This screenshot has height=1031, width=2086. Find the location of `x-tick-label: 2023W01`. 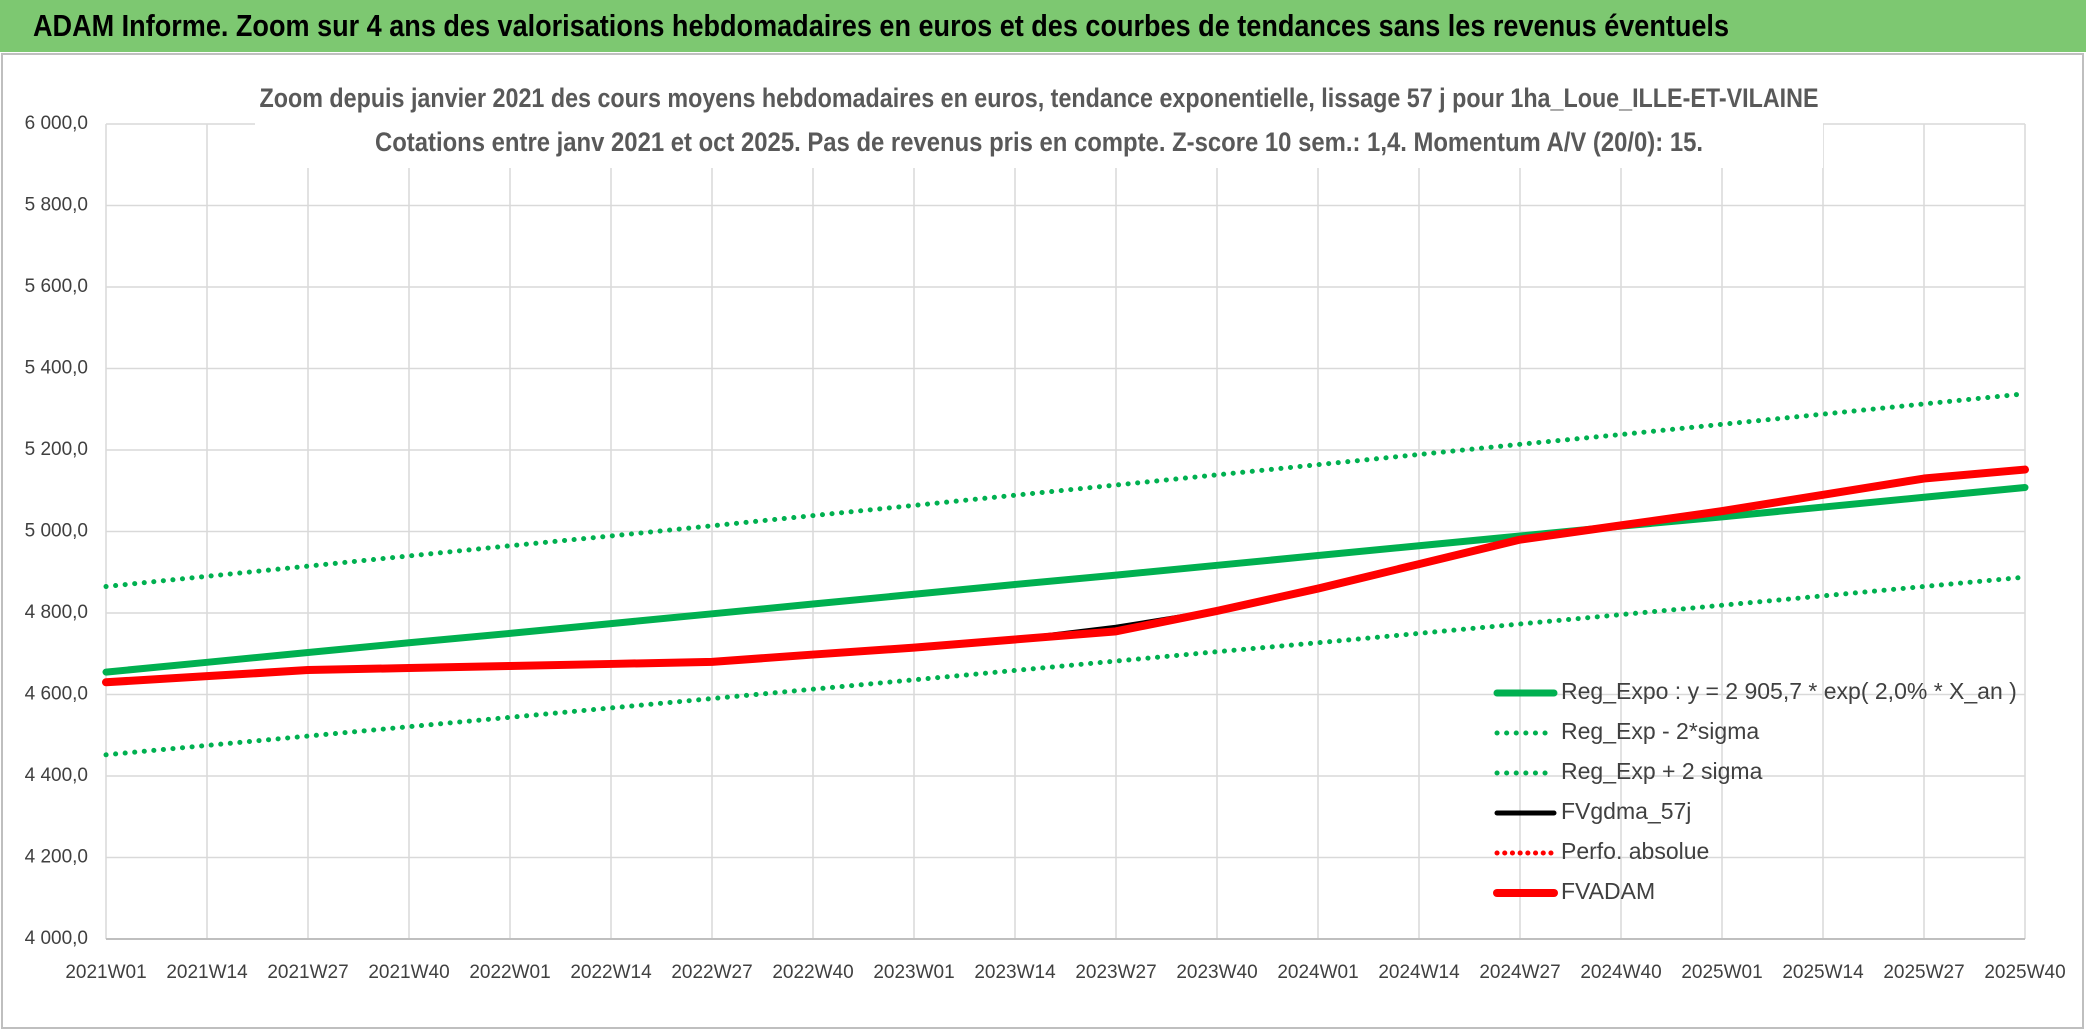

x-tick-label: 2023W01 is located at coordinates (913, 972).